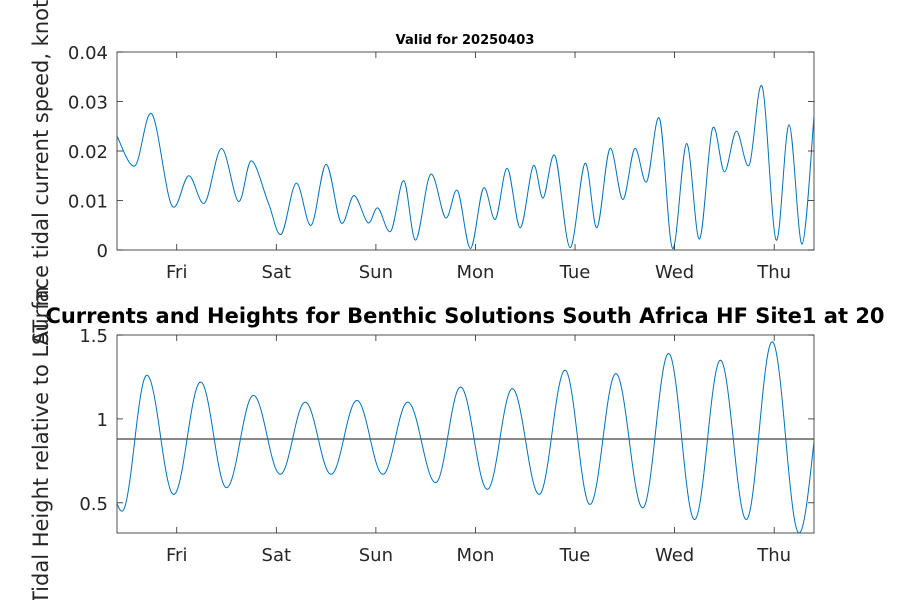 This screenshot has width=900, height=600. I want to click on y-tick-label: 0.03, so click(88, 103).